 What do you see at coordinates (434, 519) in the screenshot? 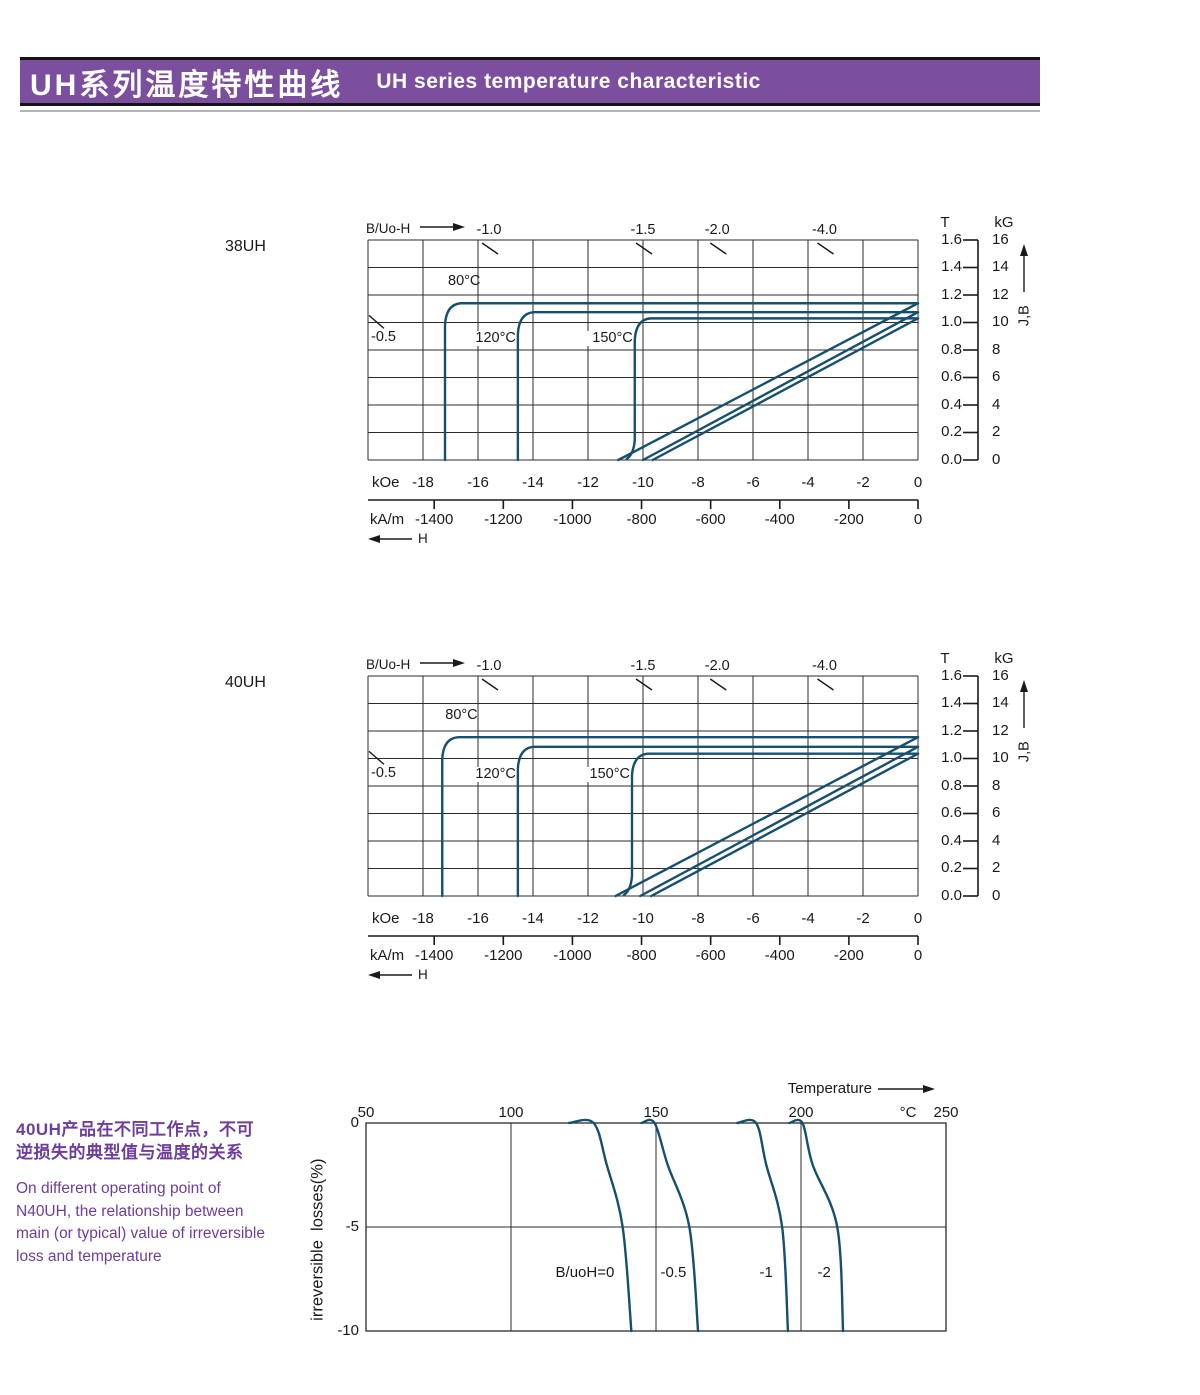
I see `x-tick-kam: -1400` at bounding box center [434, 519].